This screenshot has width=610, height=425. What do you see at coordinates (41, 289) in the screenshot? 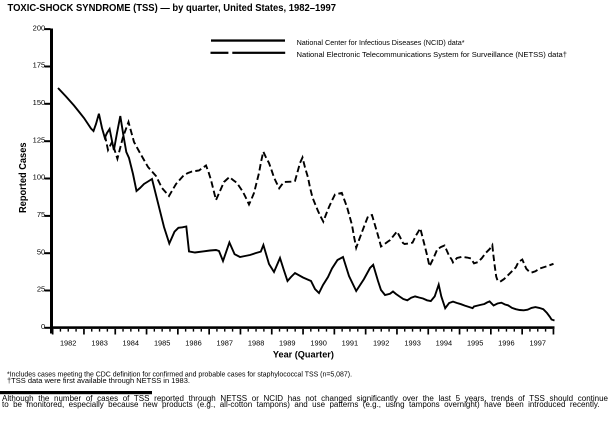
I see `svg-text: 25` at bounding box center [41, 289].